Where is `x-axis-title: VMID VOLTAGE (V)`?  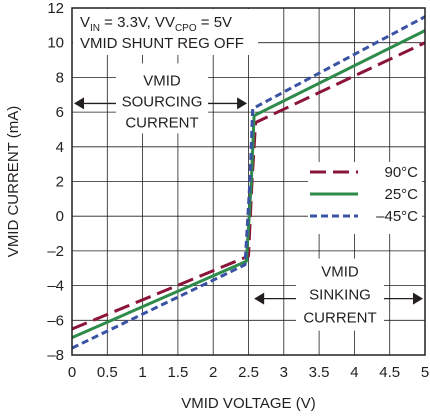 x-axis-title: VMID VOLTAGE (V) is located at coordinates (248, 403).